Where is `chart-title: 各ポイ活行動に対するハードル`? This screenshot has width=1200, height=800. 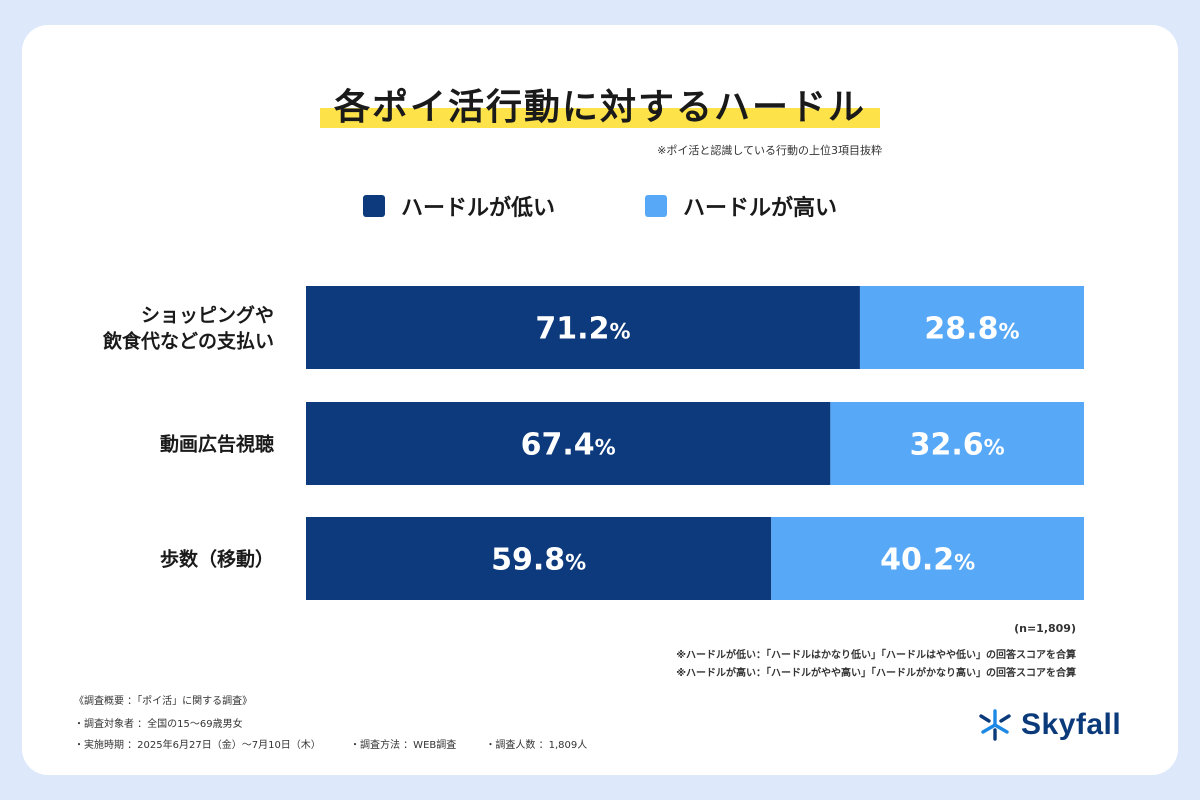 chart-title: 各ポイ活行動に対するハードル is located at coordinates (599, 104).